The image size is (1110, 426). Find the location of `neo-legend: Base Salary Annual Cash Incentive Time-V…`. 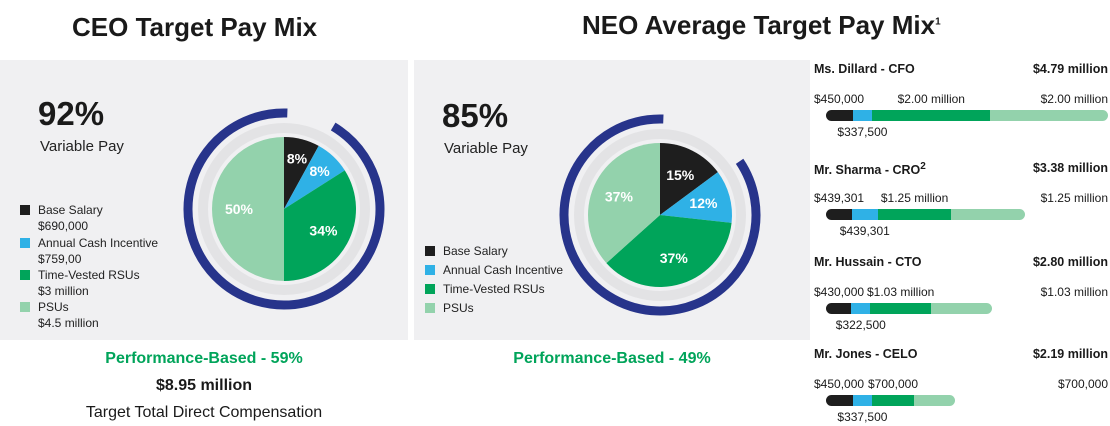

neo-legend: Base Salary Annual Cash Incentive Time-V… is located at coordinates (494, 281).